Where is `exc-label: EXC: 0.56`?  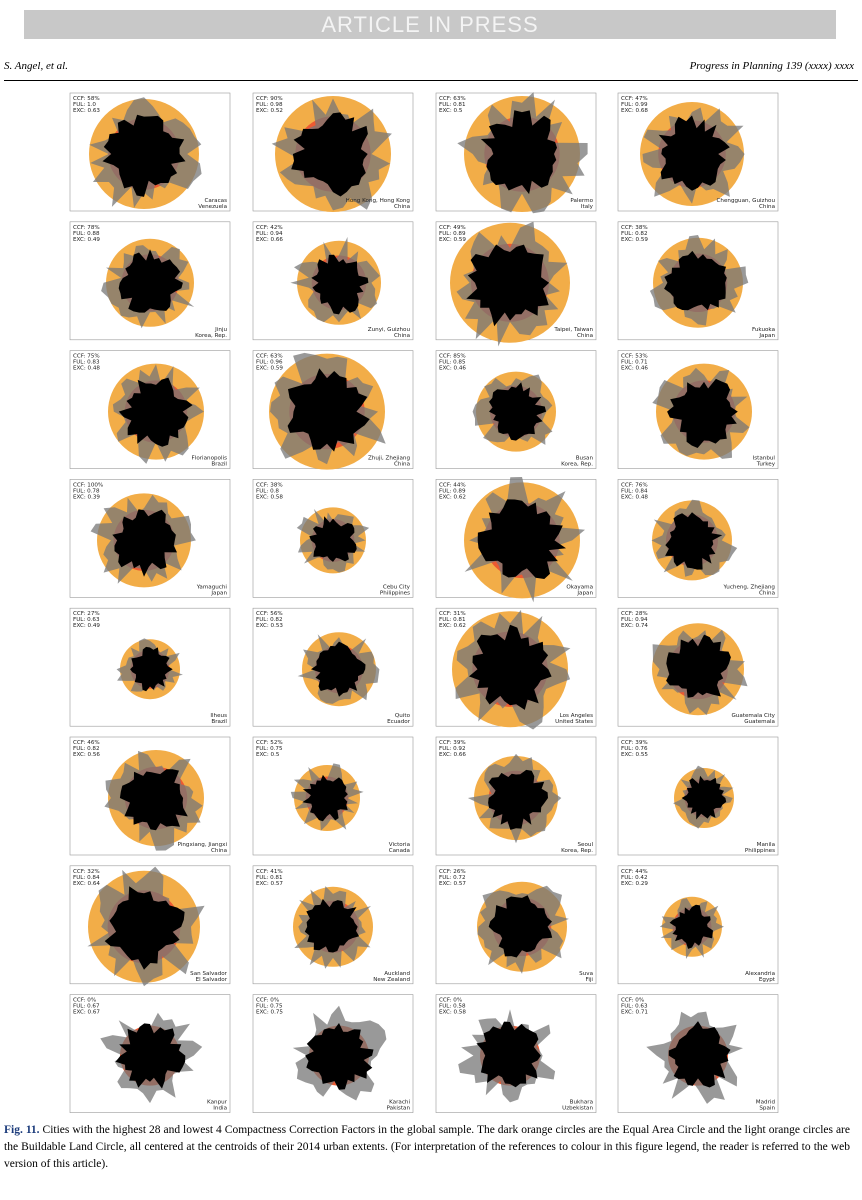 exc-label: EXC: 0.56 is located at coordinates (86, 755).